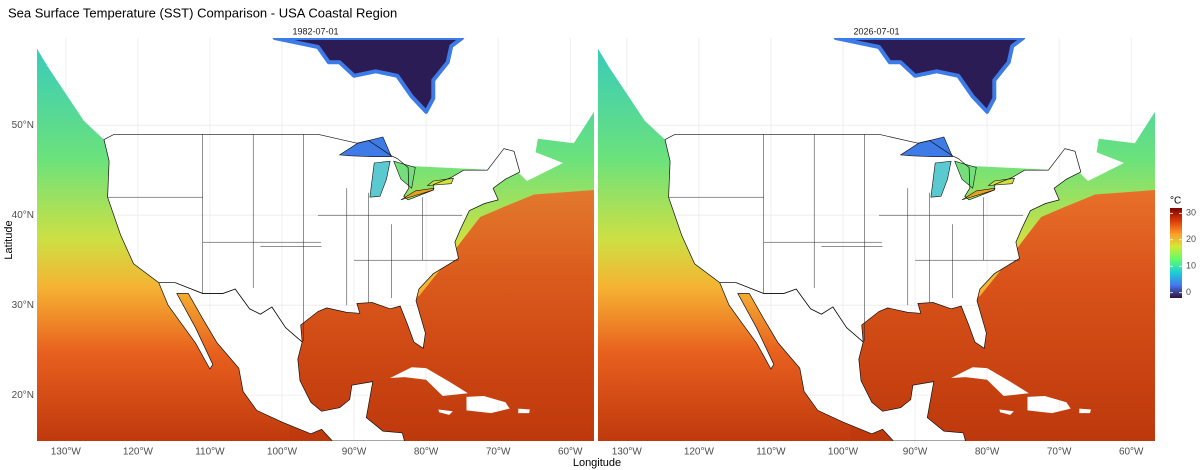 The width and height of the screenshot is (1200, 470). I want to click on legend-tick-label: 20, so click(1191, 239).